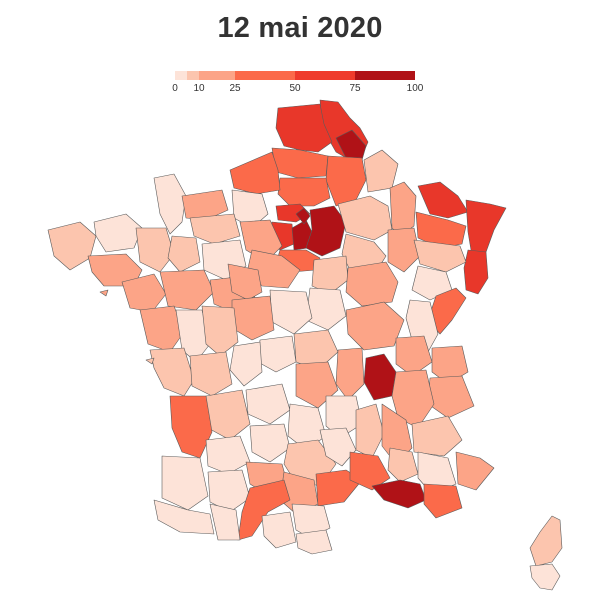 This screenshot has width=600, height=600. What do you see at coordinates (175, 88) in the screenshot?
I see `legend-tick-label: 0` at bounding box center [175, 88].